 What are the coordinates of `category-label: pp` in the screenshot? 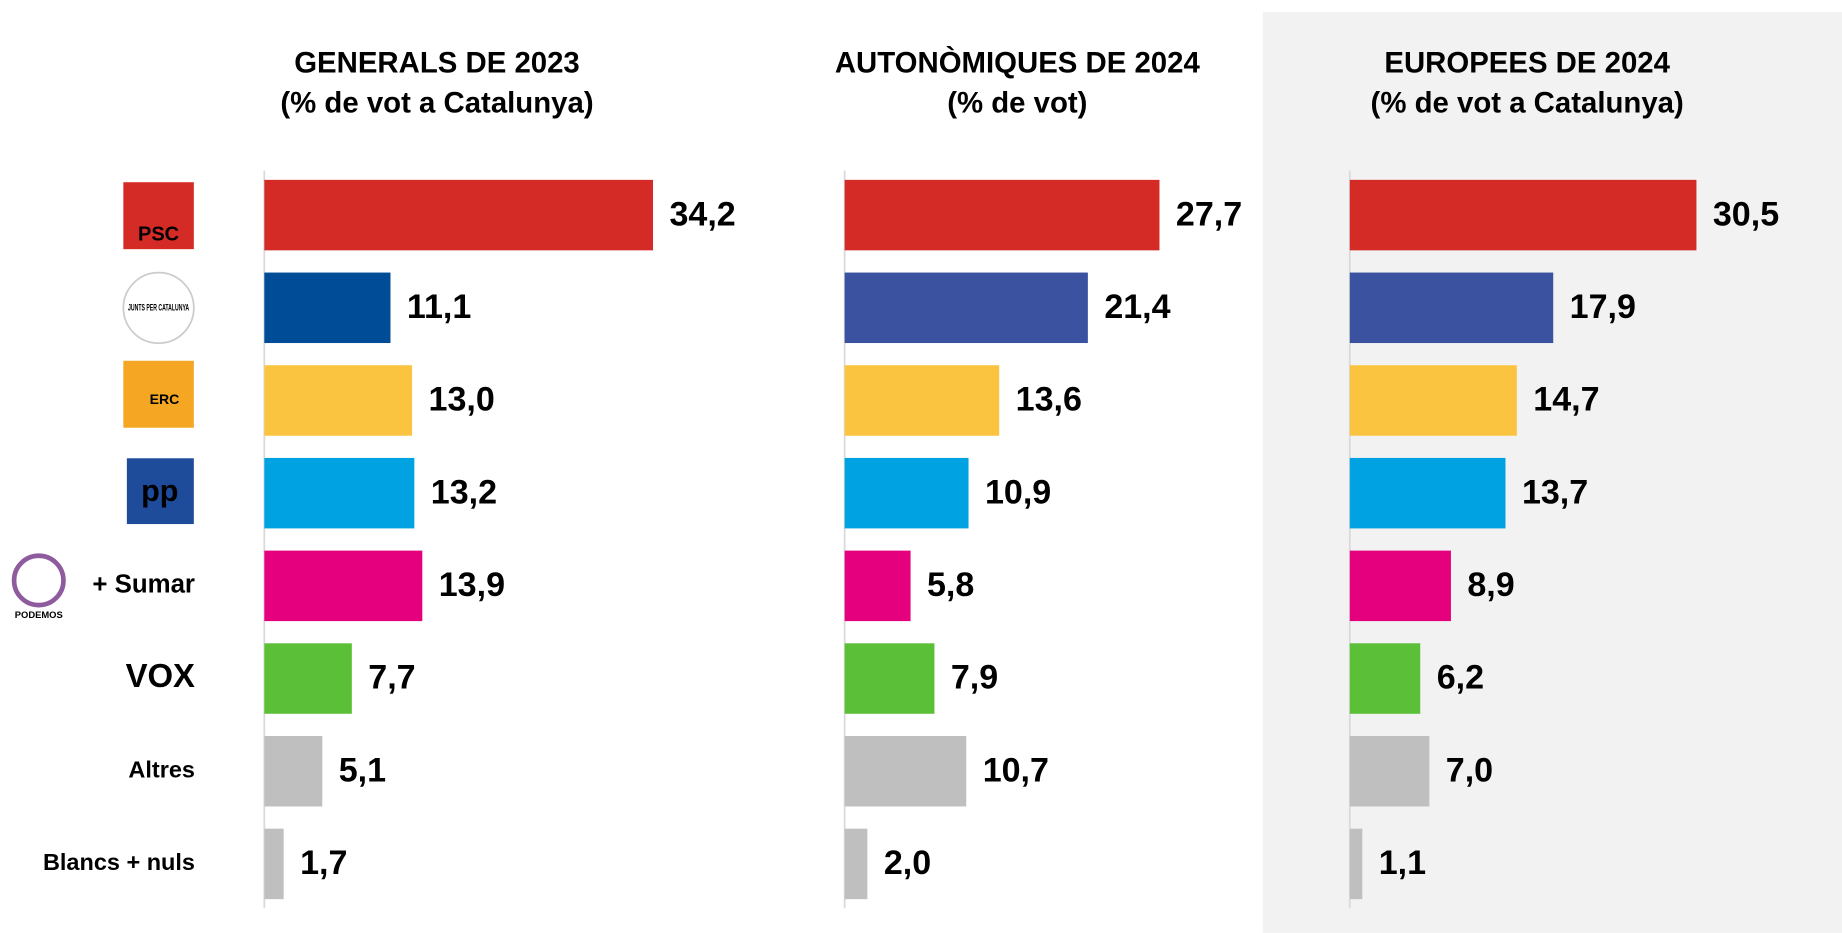 It's located at (159, 491).